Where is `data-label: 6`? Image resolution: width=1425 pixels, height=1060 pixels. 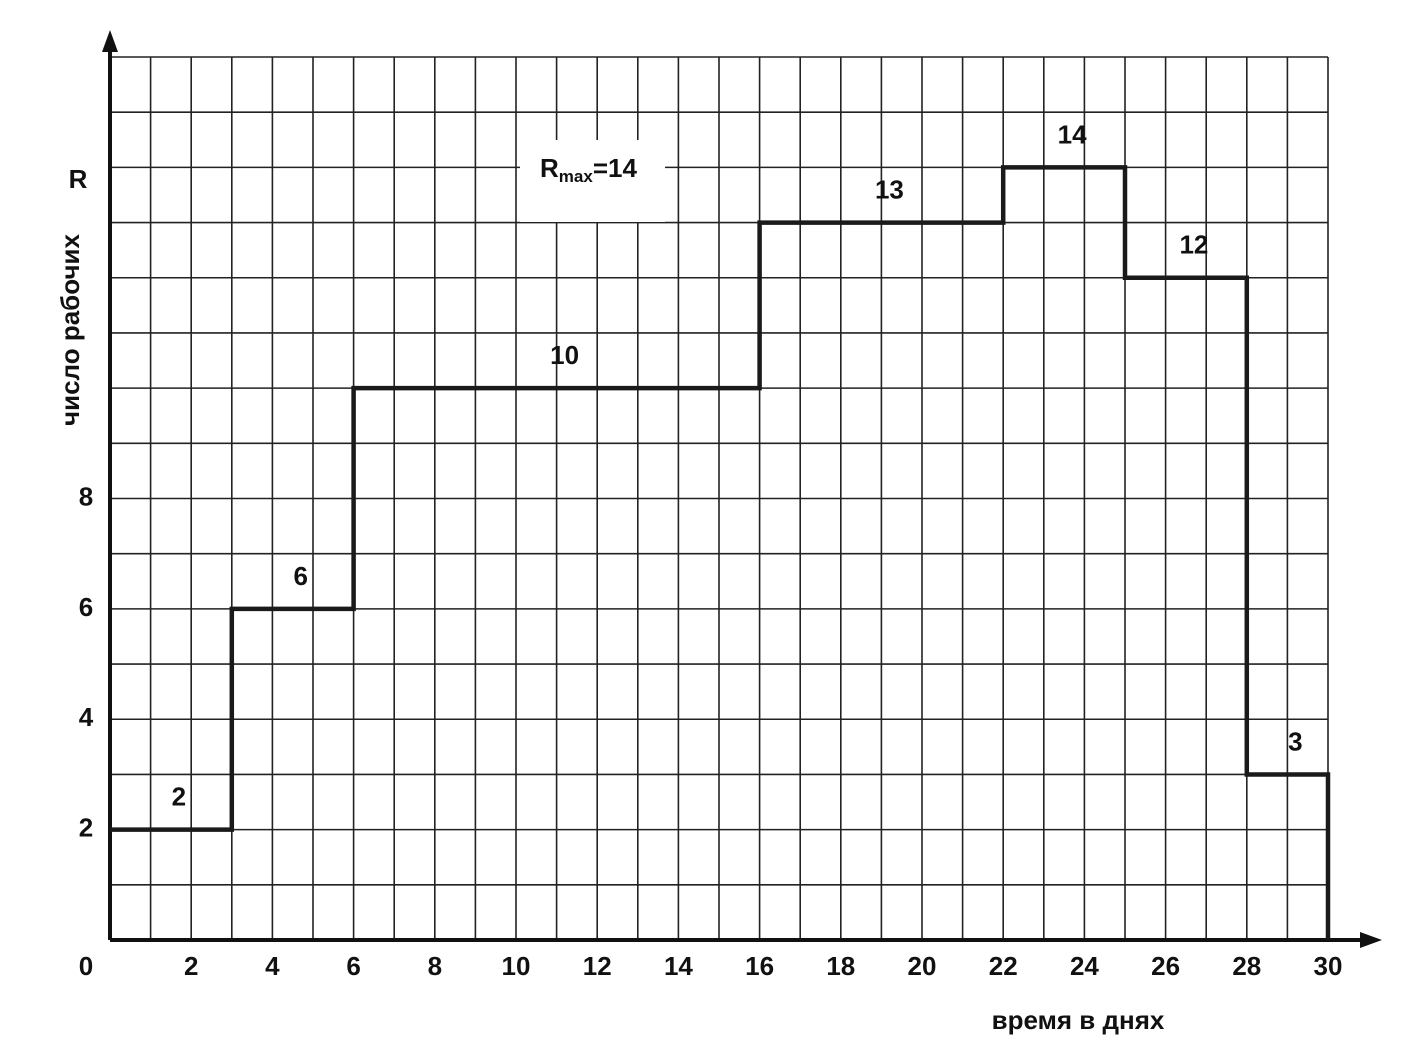
data-label: 6 is located at coordinates (300, 576).